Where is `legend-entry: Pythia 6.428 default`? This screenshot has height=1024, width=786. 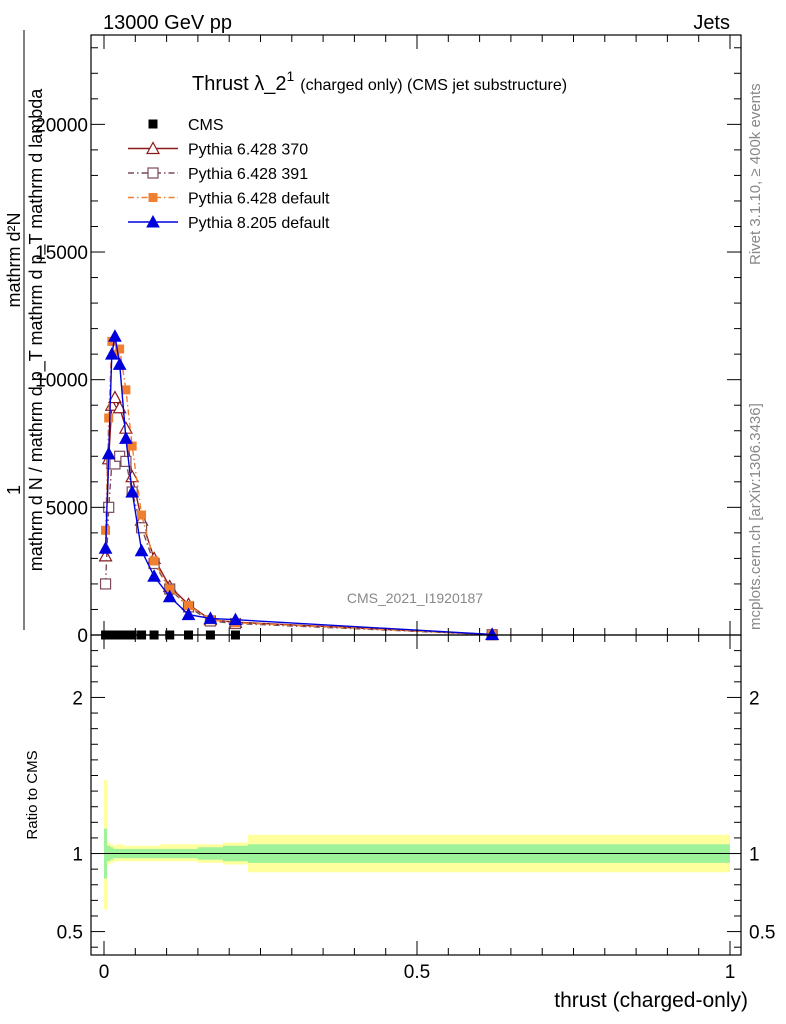 legend-entry: Pythia 6.428 default is located at coordinates (229, 199).